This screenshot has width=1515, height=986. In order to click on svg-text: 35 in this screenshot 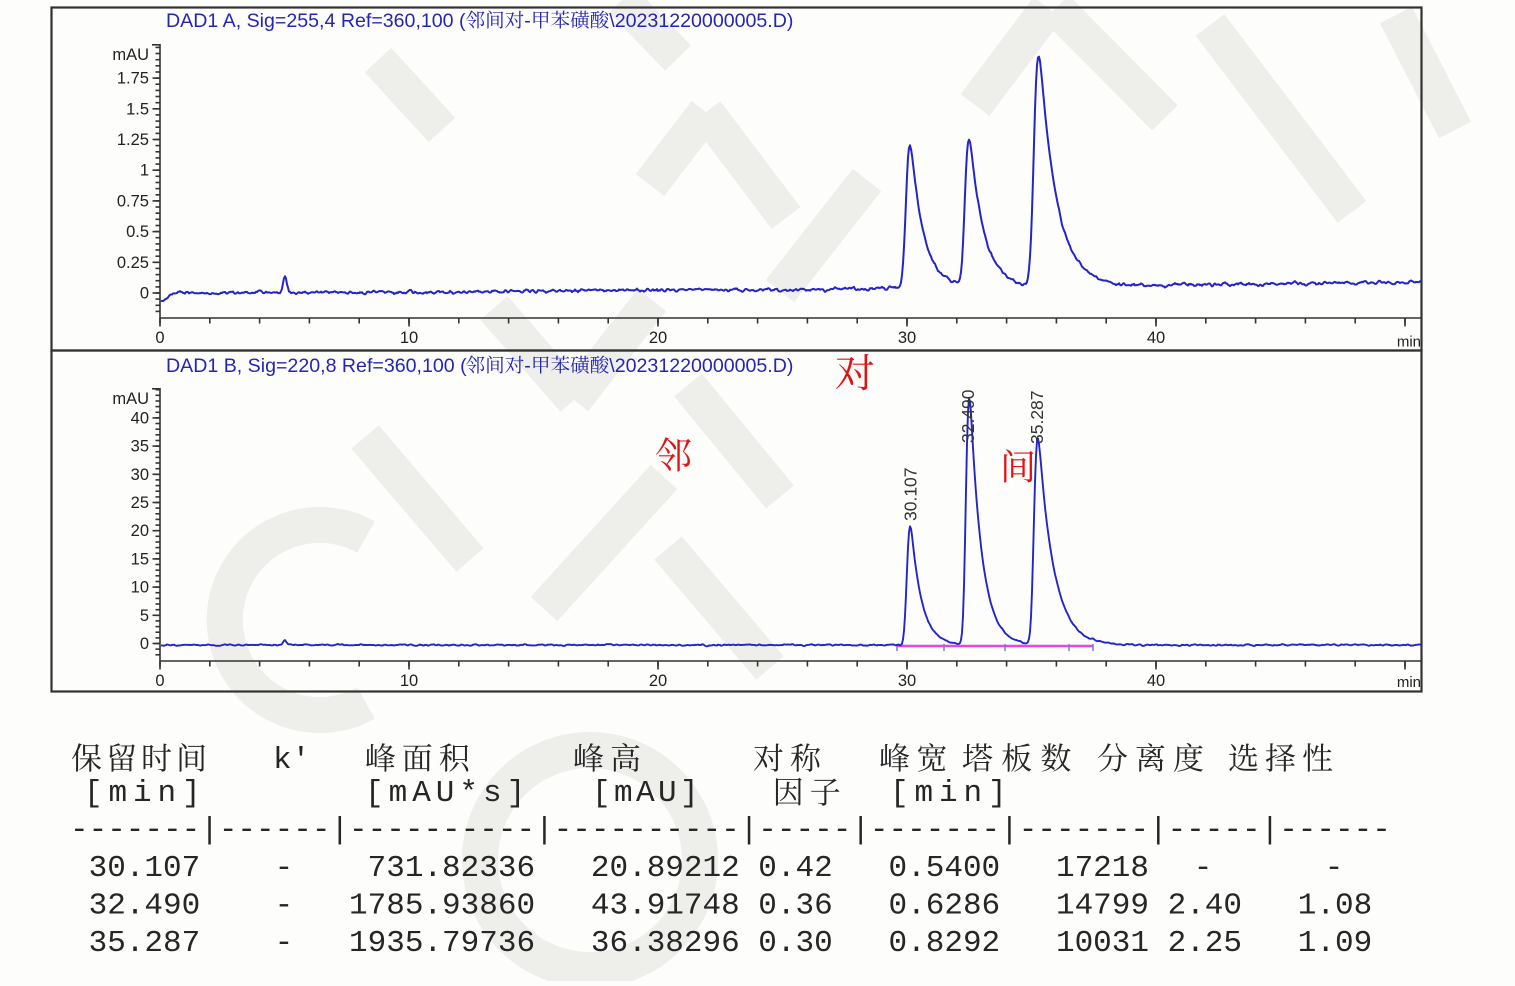, I will do `click(140, 447)`.